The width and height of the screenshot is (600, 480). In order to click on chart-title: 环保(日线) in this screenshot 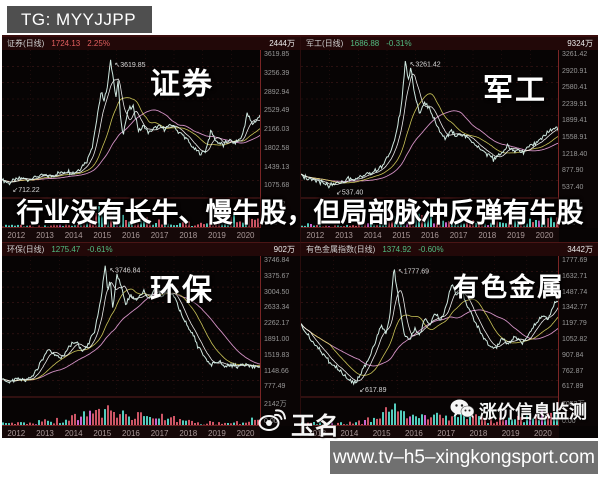, I will do `click(26, 249)`.